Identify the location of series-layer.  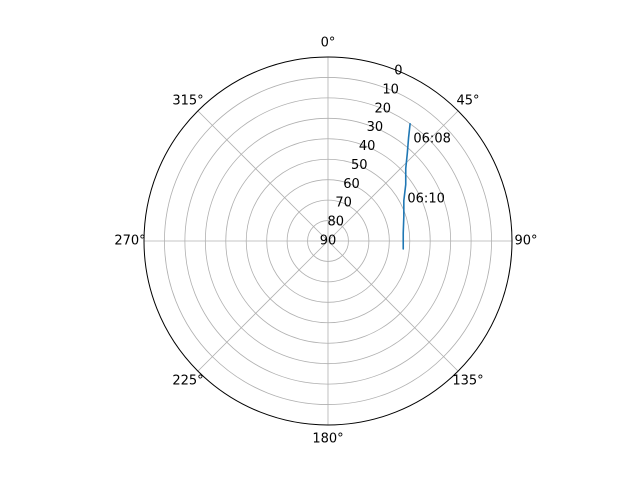
(406, 186).